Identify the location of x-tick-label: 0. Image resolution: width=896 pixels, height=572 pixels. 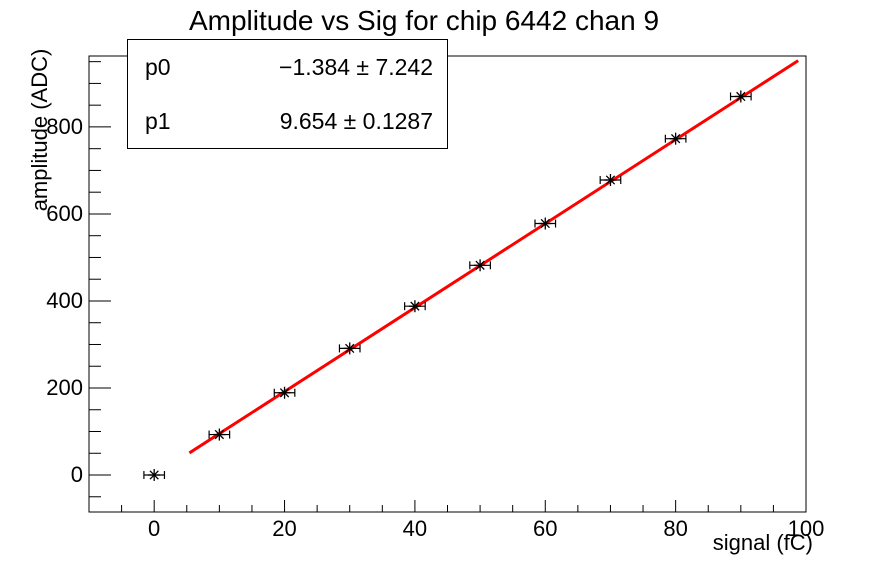
(154, 528).